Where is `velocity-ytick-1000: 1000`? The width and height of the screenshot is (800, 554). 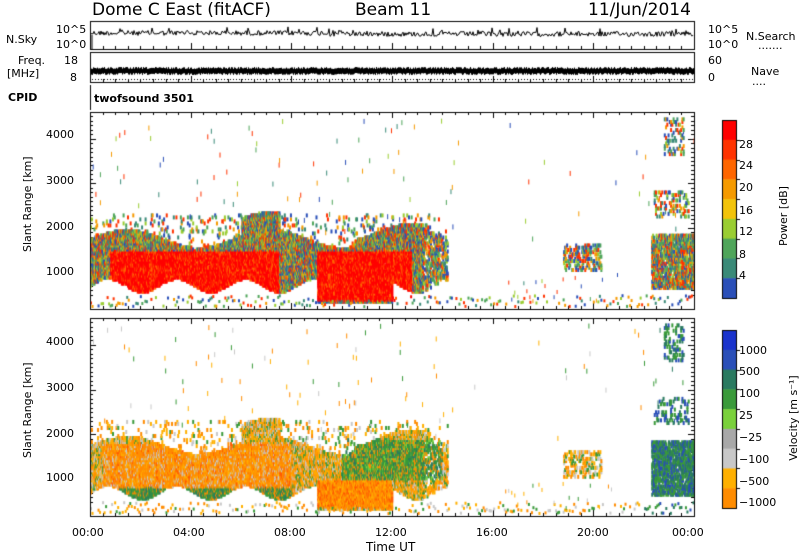
velocity-ytick-1000: 1000 is located at coordinates (60, 477).